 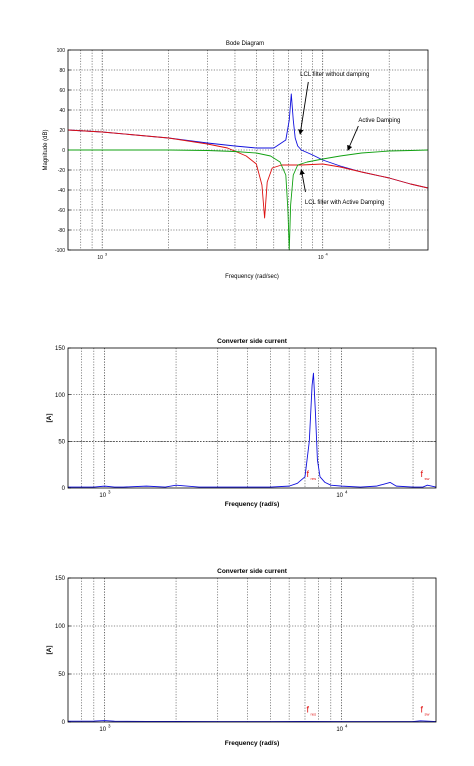 I want to click on y-tick-label: -100, so click(x=60, y=251).